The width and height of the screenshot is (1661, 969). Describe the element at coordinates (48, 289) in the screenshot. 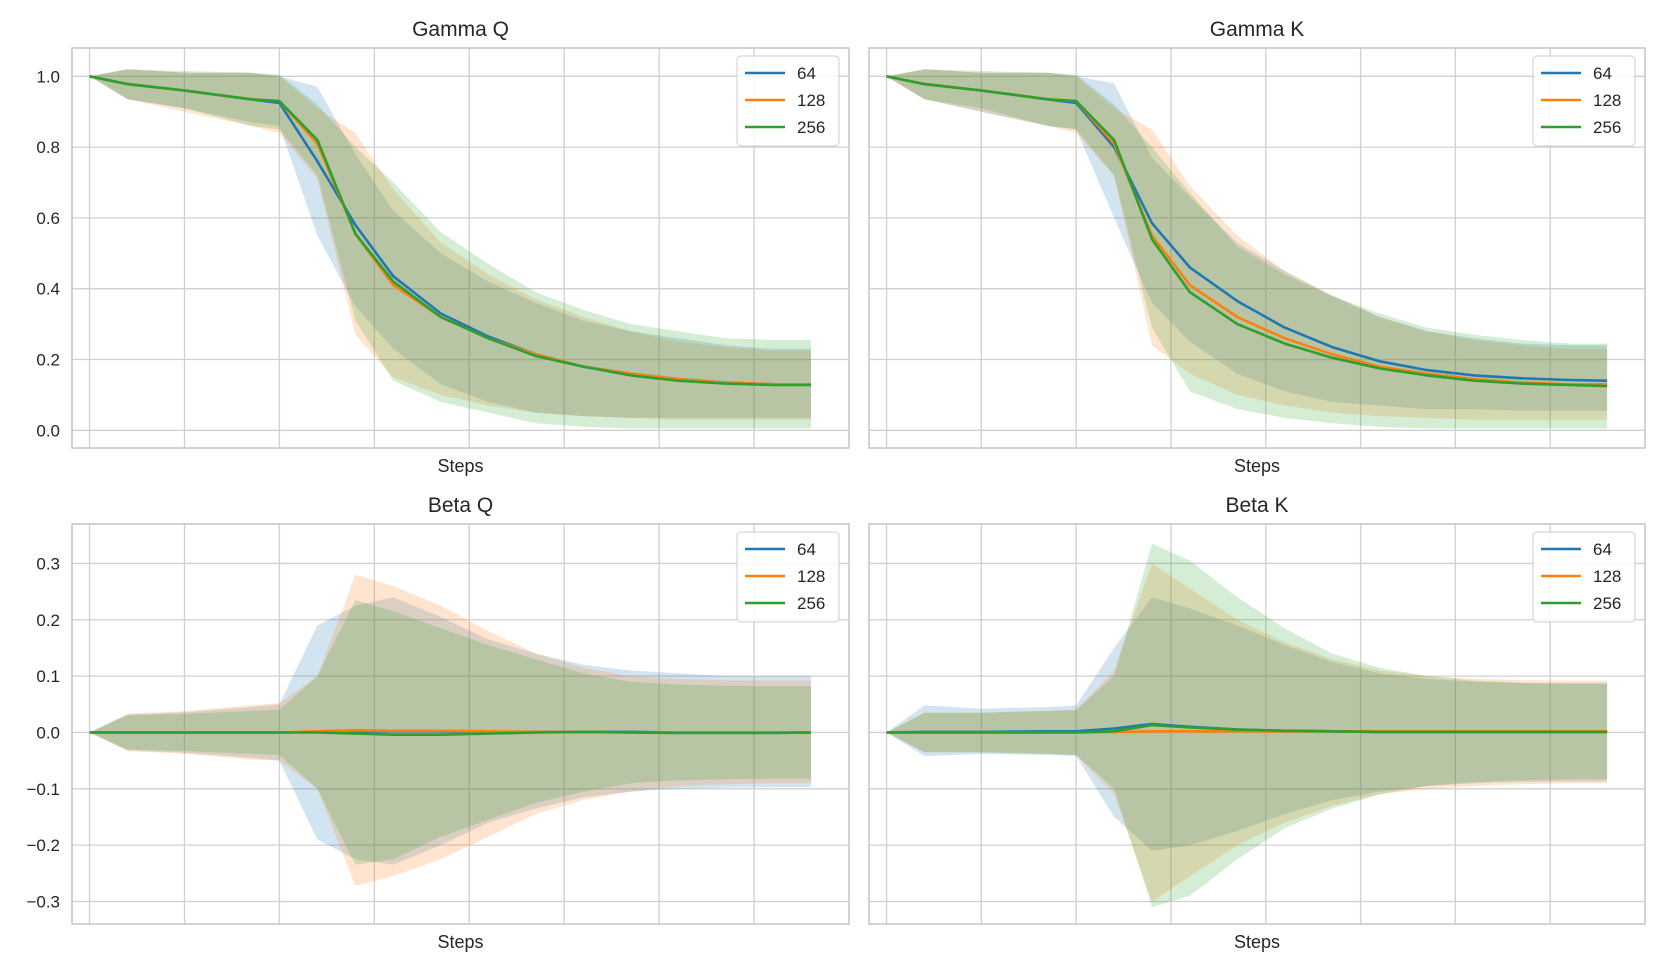

I see `y-tick-label: 0.4` at that location.